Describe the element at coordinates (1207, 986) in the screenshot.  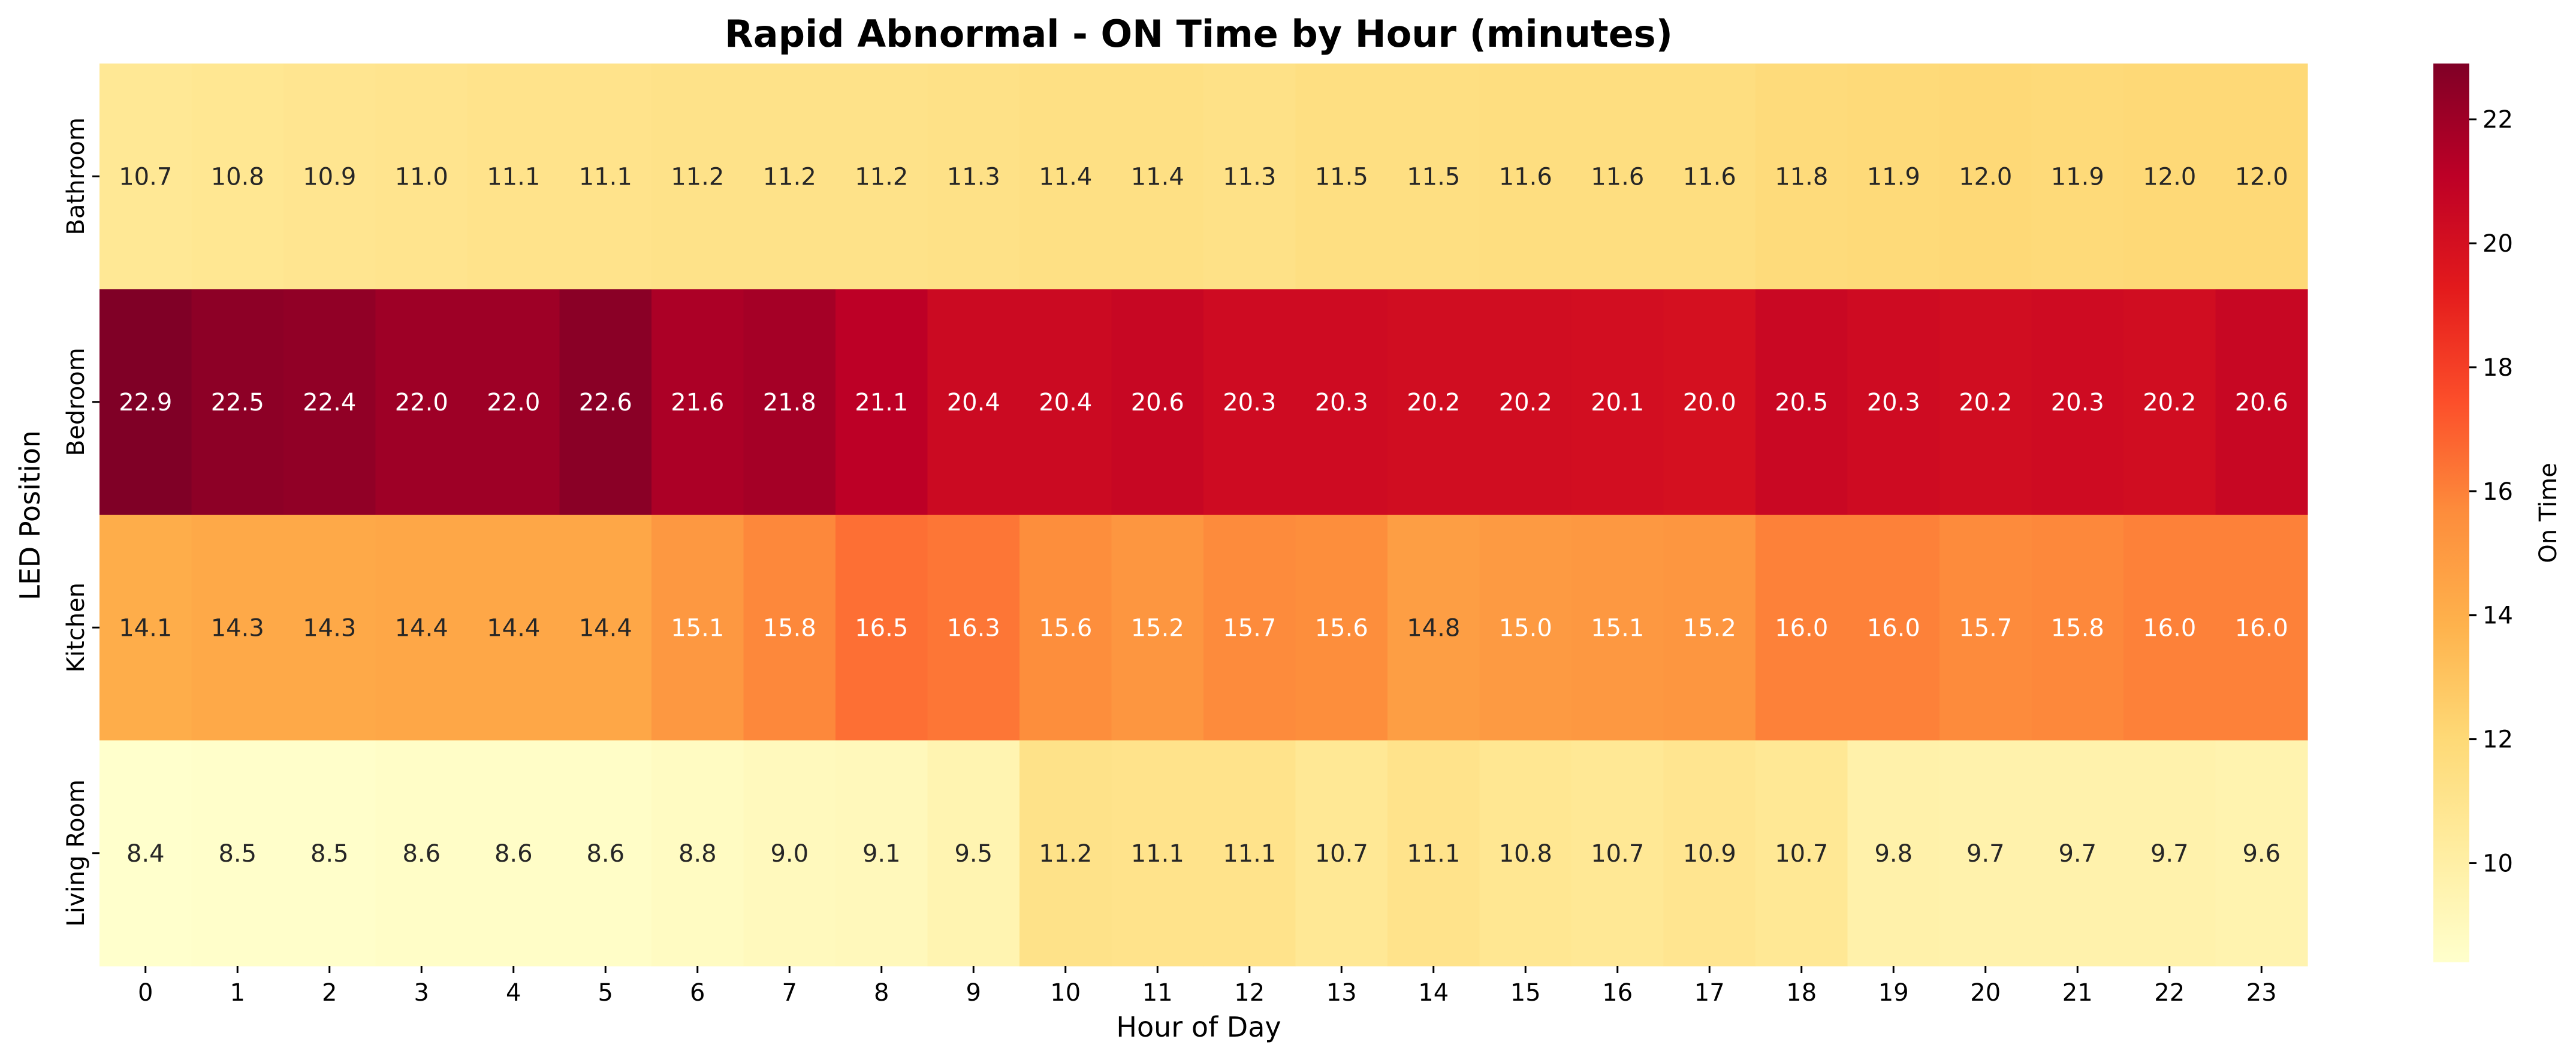
I see `x-axis-ticks: 0 1 2 3 4 5 6 7 8 9 10 11 12 13 14 15 16 17 18 19 20 21 22 23` at that location.